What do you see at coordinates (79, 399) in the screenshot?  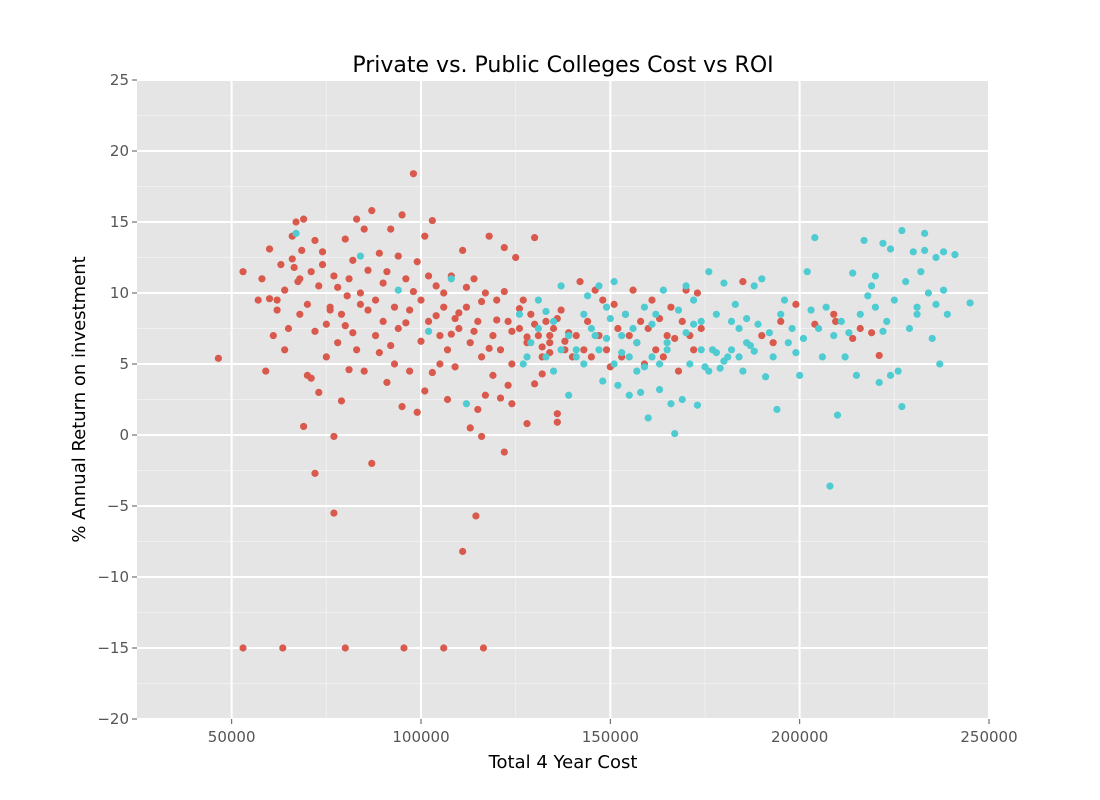 I see `y-axis-label: % Annual Return on investment` at bounding box center [79, 399].